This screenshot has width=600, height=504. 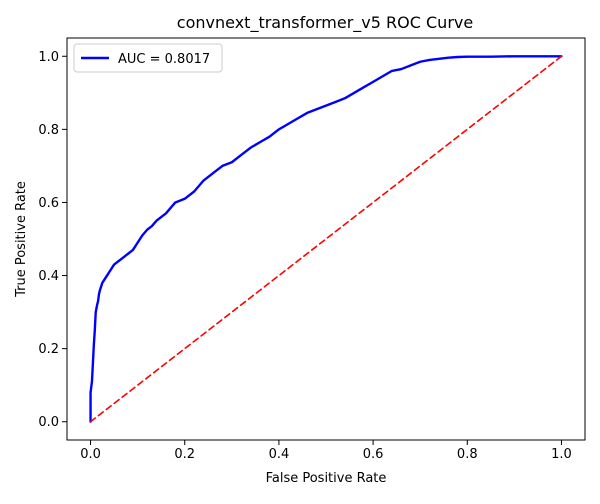 I want to click on y-tick-label: 0.6, so click(x=48, y=203).